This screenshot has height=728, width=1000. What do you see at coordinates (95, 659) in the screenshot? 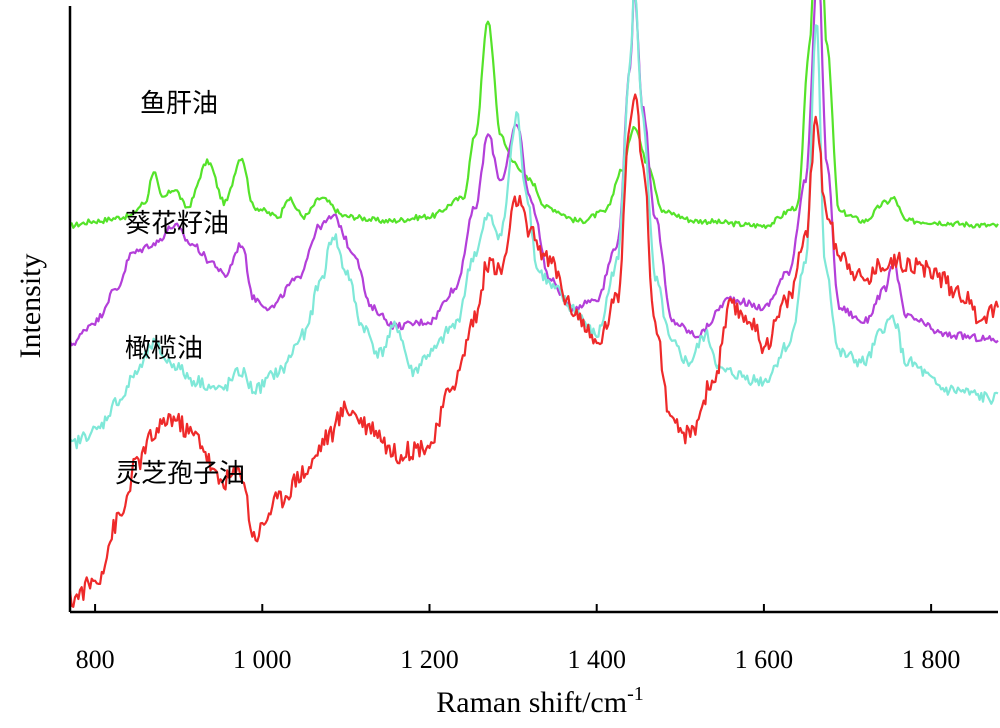
I see `x-tick-label: 800` at bounding box center [95, 659].